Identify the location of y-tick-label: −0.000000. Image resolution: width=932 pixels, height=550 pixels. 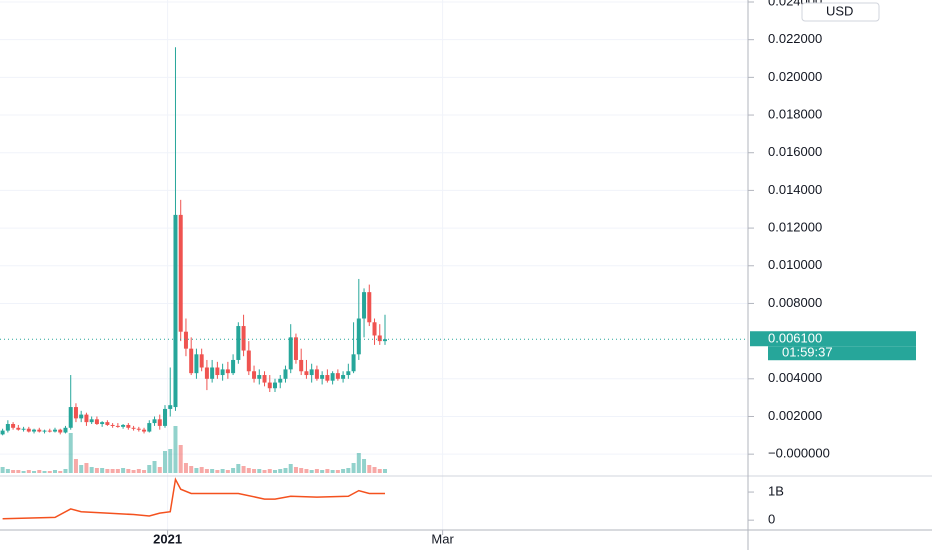
(799, 453).